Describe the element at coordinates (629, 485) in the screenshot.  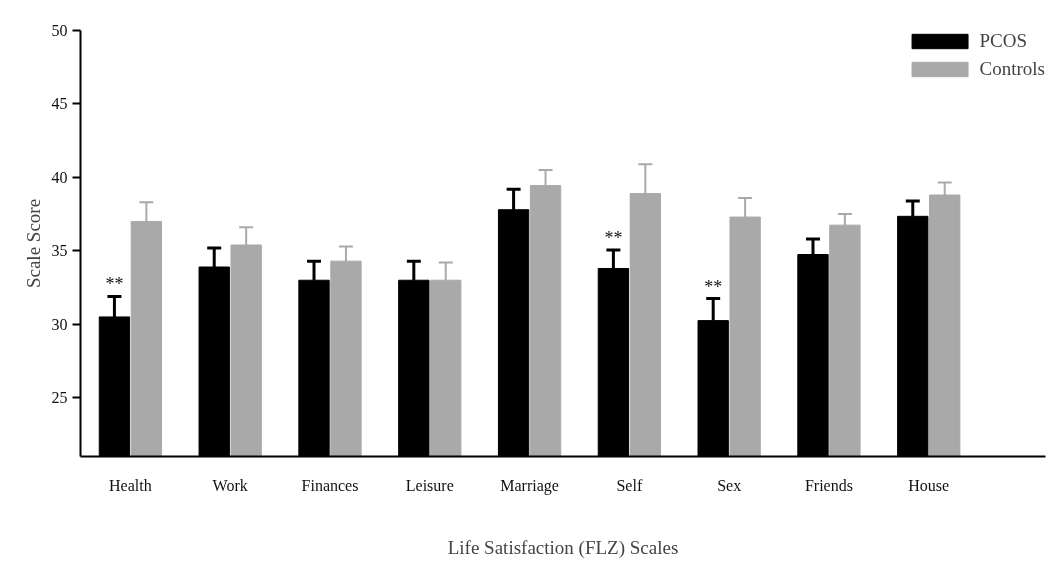
I see `x-tick-label: Self` at that location.